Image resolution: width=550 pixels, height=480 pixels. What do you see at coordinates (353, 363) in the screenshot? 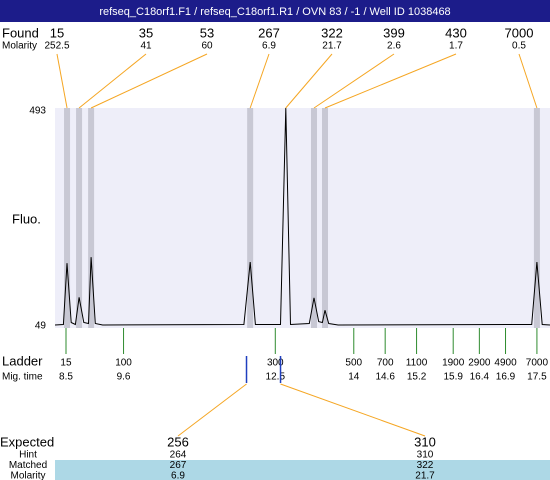
I see `ladder-size: 500` at bounding box center [353, 363].